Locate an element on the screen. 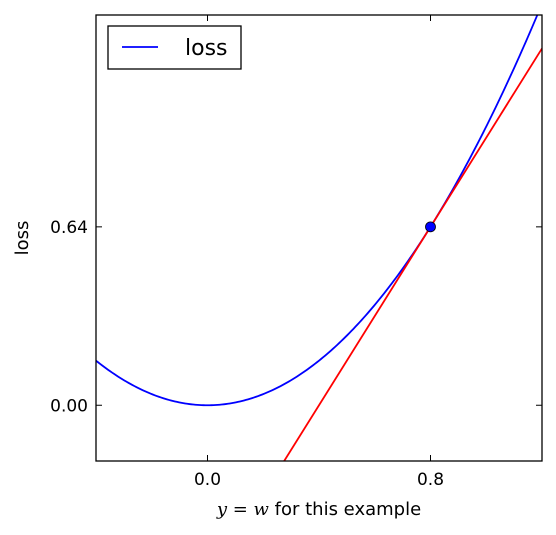 This screenshot has height=535, width=556. x-axis-label-text: for this example is located at coordinates (345, 509).